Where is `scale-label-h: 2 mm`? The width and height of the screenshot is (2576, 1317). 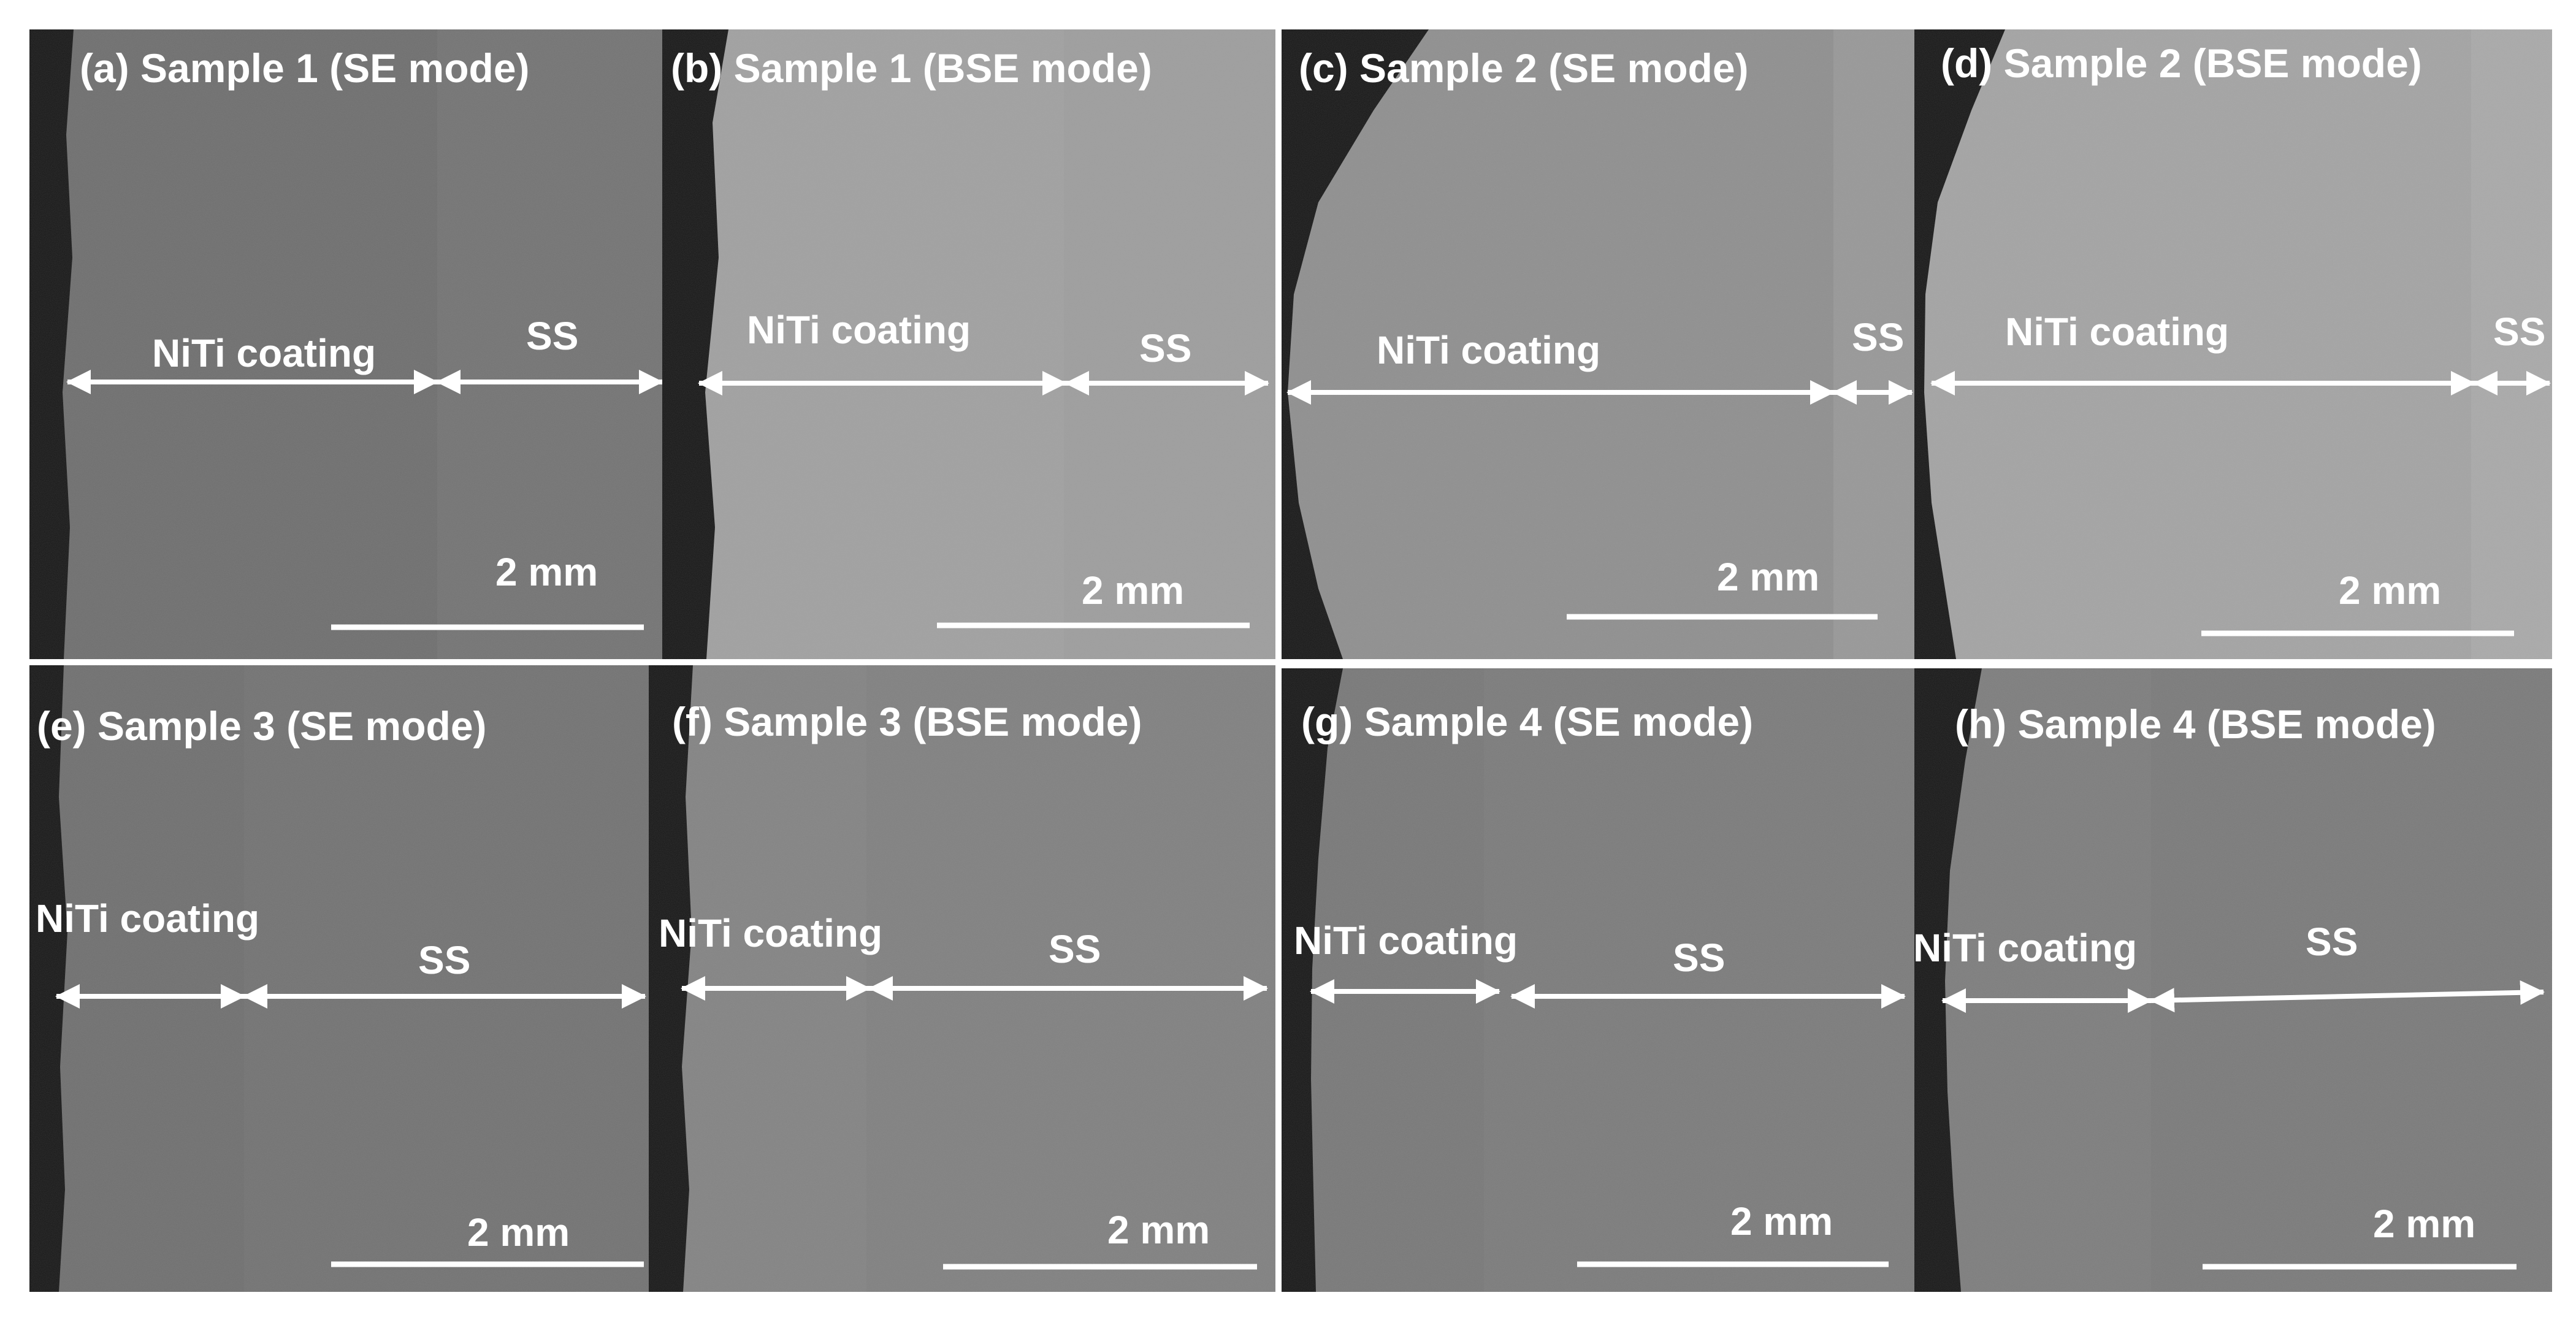
scale-label-h: 2 mm is located at coordinates (2424, 1224).